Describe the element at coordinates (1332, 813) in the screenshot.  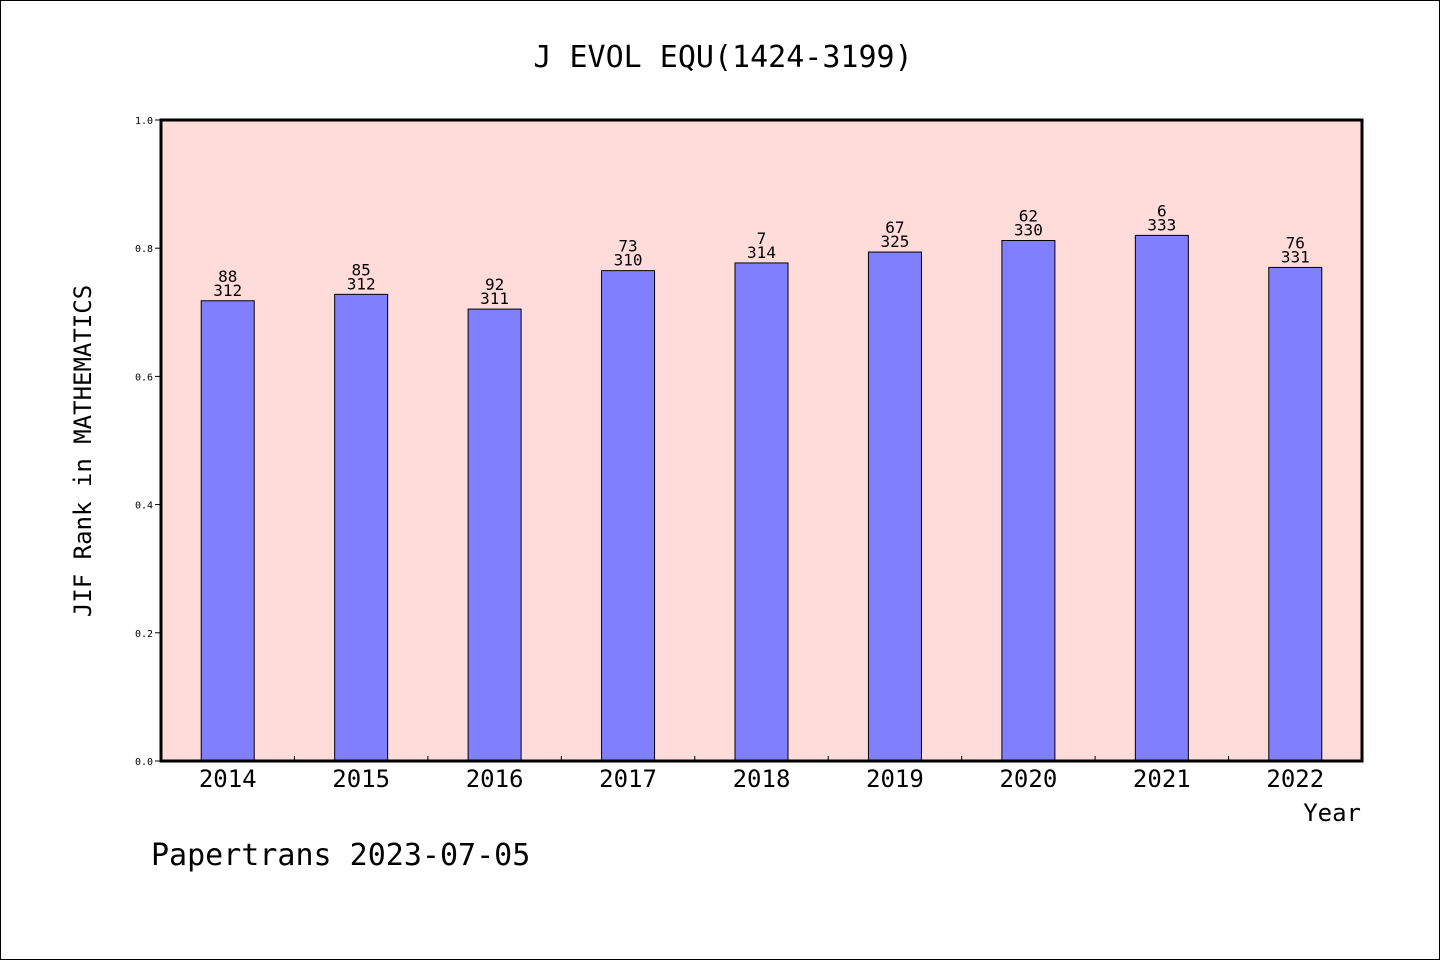
I see `x-axis-label: Year` at that location.